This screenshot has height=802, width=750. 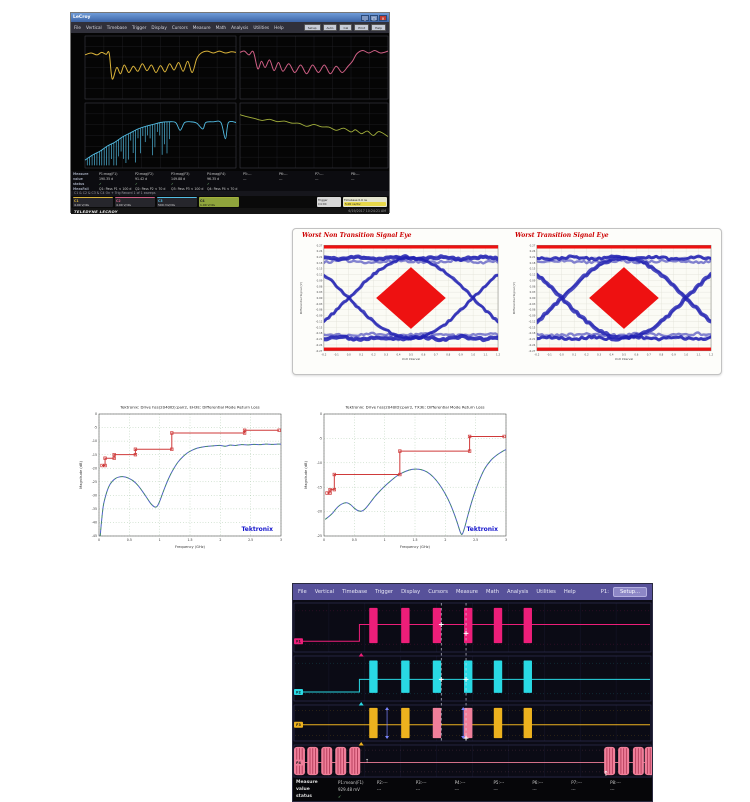 I want to click on measure-cell: P2:mag(F2), so click(x=144, y=173).